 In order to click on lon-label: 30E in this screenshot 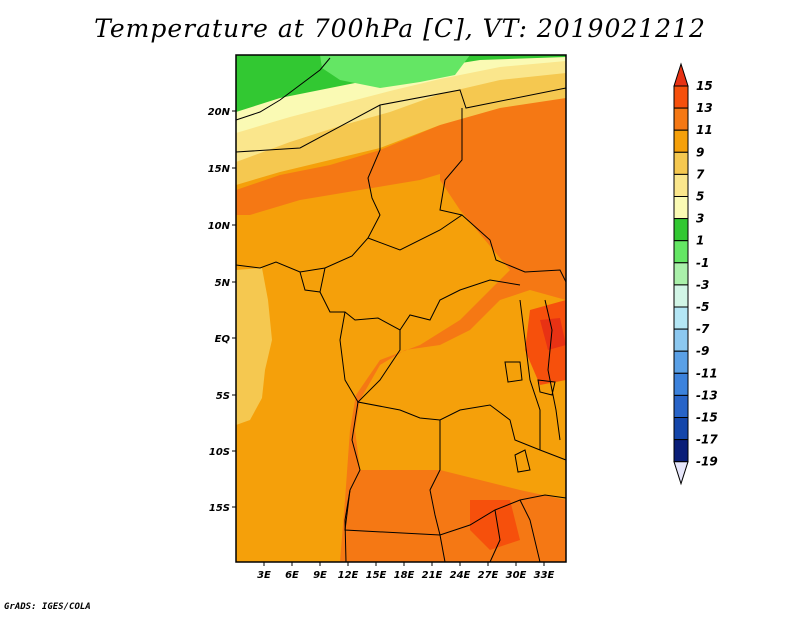, I will do `click(516, 575)`.